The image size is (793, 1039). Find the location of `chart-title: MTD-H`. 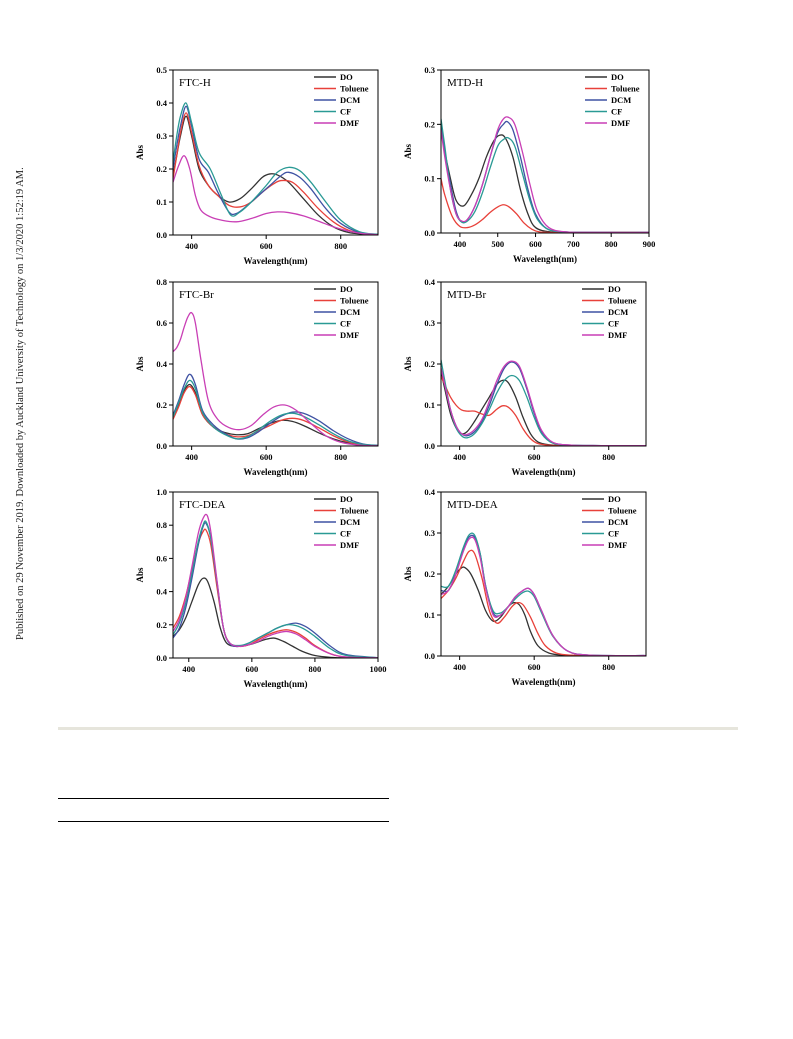

chart-title: MTD-H is located at coordinates (465, 83).